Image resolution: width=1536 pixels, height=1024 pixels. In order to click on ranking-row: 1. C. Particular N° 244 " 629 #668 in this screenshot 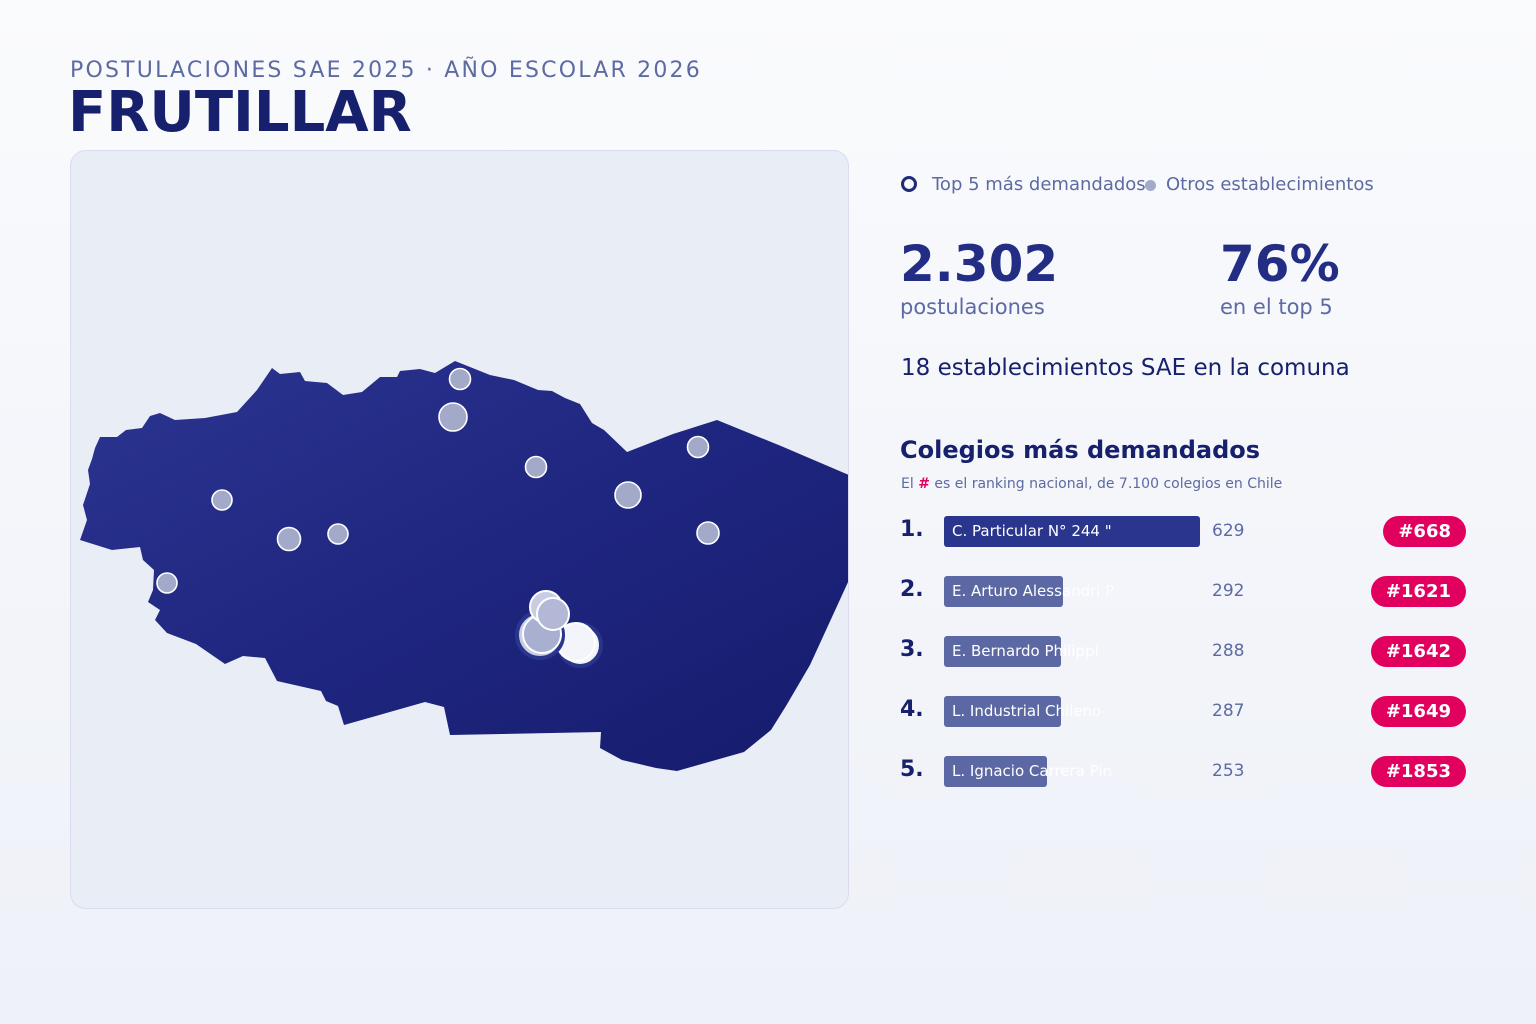, I will do `click(1183, 532)`.